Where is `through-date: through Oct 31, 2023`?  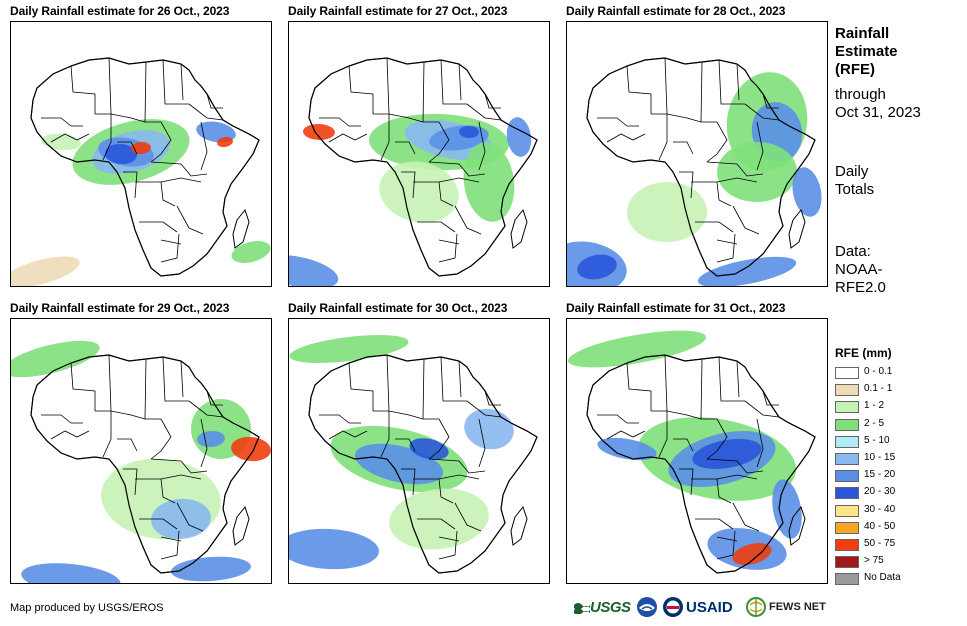 through-date: through Oct 31, 2023 is located at coordinates (878, 104).